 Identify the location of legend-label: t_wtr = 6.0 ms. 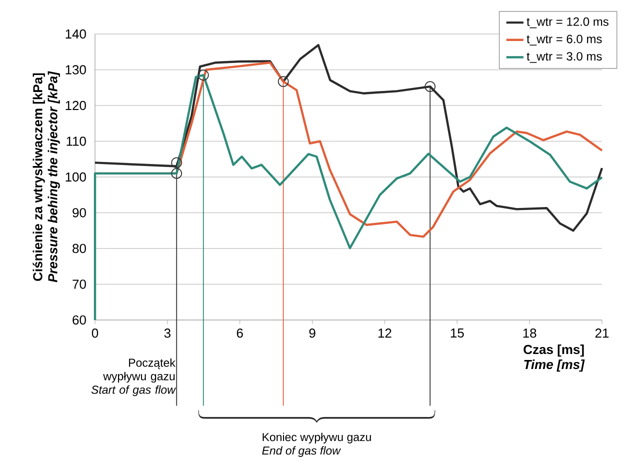
(564, 40).